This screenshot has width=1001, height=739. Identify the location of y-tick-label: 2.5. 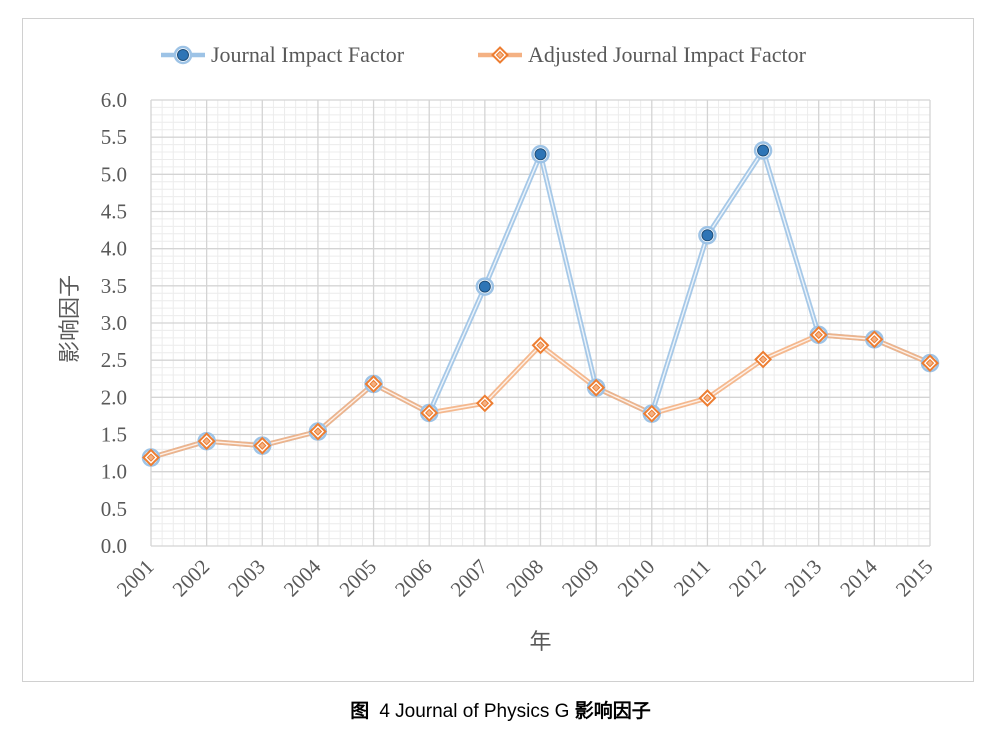
(114, 360).